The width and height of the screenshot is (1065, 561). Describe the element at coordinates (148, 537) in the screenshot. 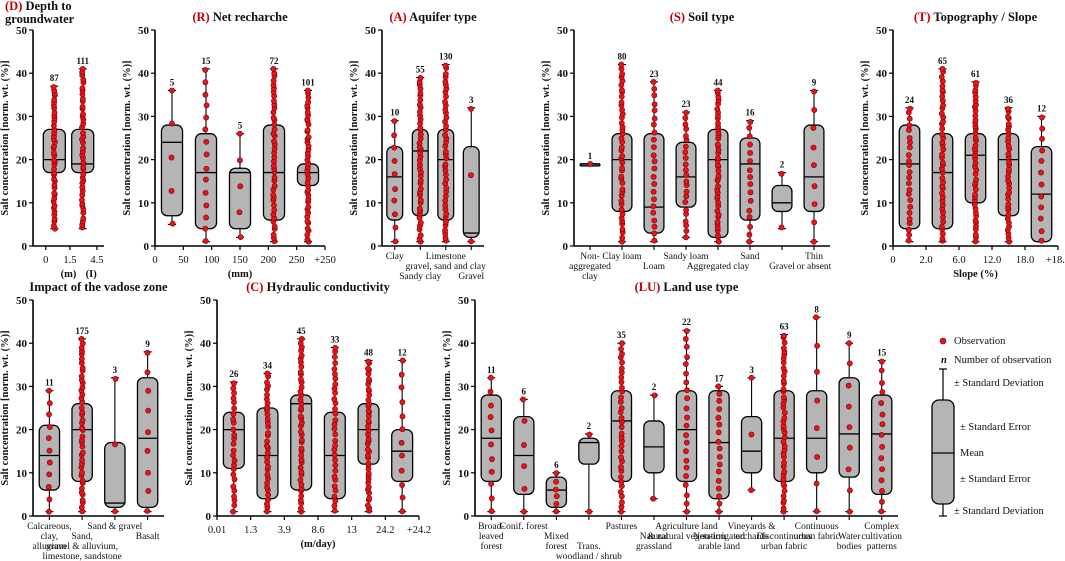

I see `category-label: Basalt` at that location.